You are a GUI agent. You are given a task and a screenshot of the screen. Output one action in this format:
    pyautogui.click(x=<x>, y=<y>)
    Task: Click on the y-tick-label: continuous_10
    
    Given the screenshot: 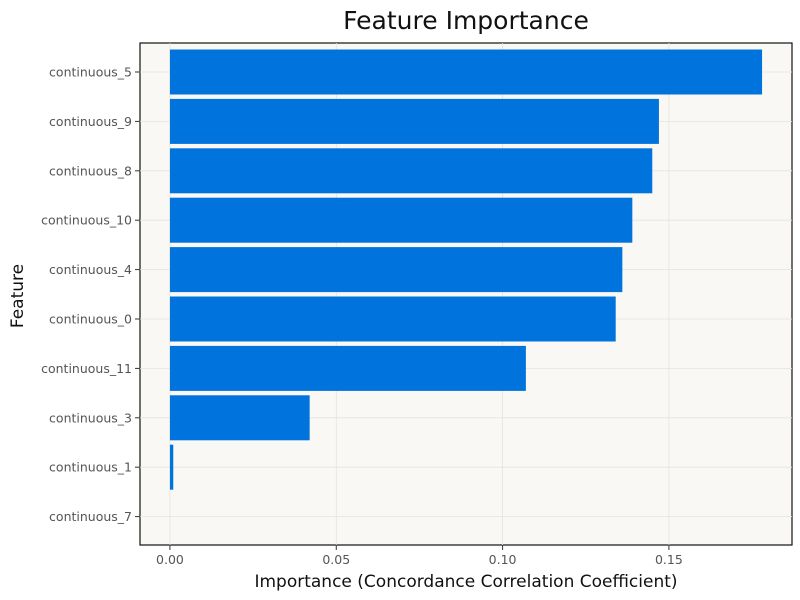 What is the action you would take?
    pyautogui.click(x=86, y=220)
    